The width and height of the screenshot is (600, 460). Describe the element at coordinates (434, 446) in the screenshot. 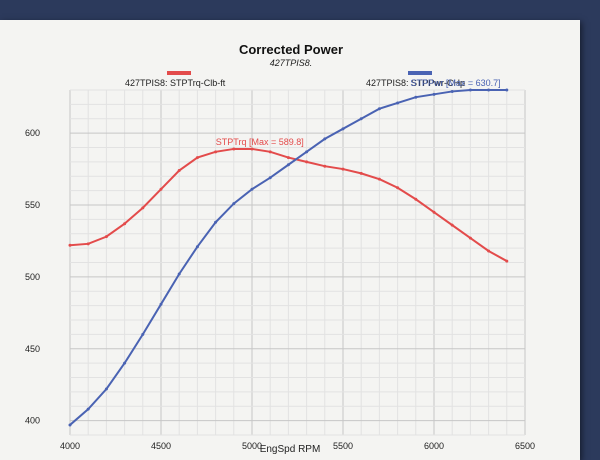

I see `x-tick-label: 6000` at that location.